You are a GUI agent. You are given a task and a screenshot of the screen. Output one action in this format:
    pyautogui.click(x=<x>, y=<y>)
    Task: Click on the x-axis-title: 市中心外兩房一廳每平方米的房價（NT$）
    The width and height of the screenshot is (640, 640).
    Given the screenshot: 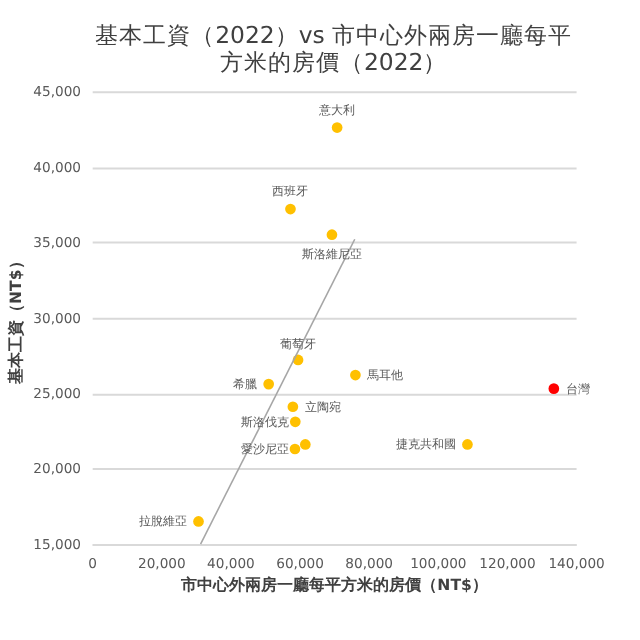 What is the action you would take?
    pyautogui.click(x=333, y=583)
    